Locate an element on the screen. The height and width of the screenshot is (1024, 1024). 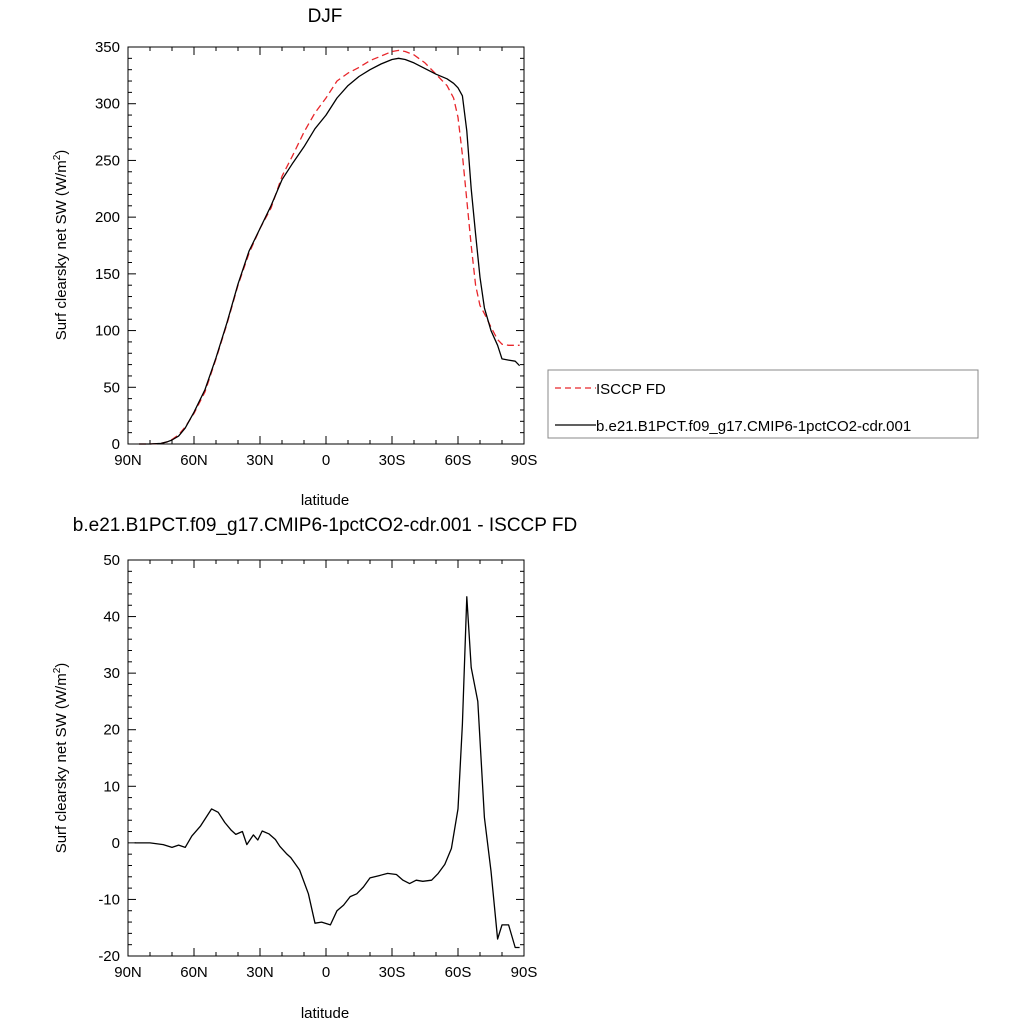
bottom-x-tick-label: 90N is located at coordinates (128, 972).